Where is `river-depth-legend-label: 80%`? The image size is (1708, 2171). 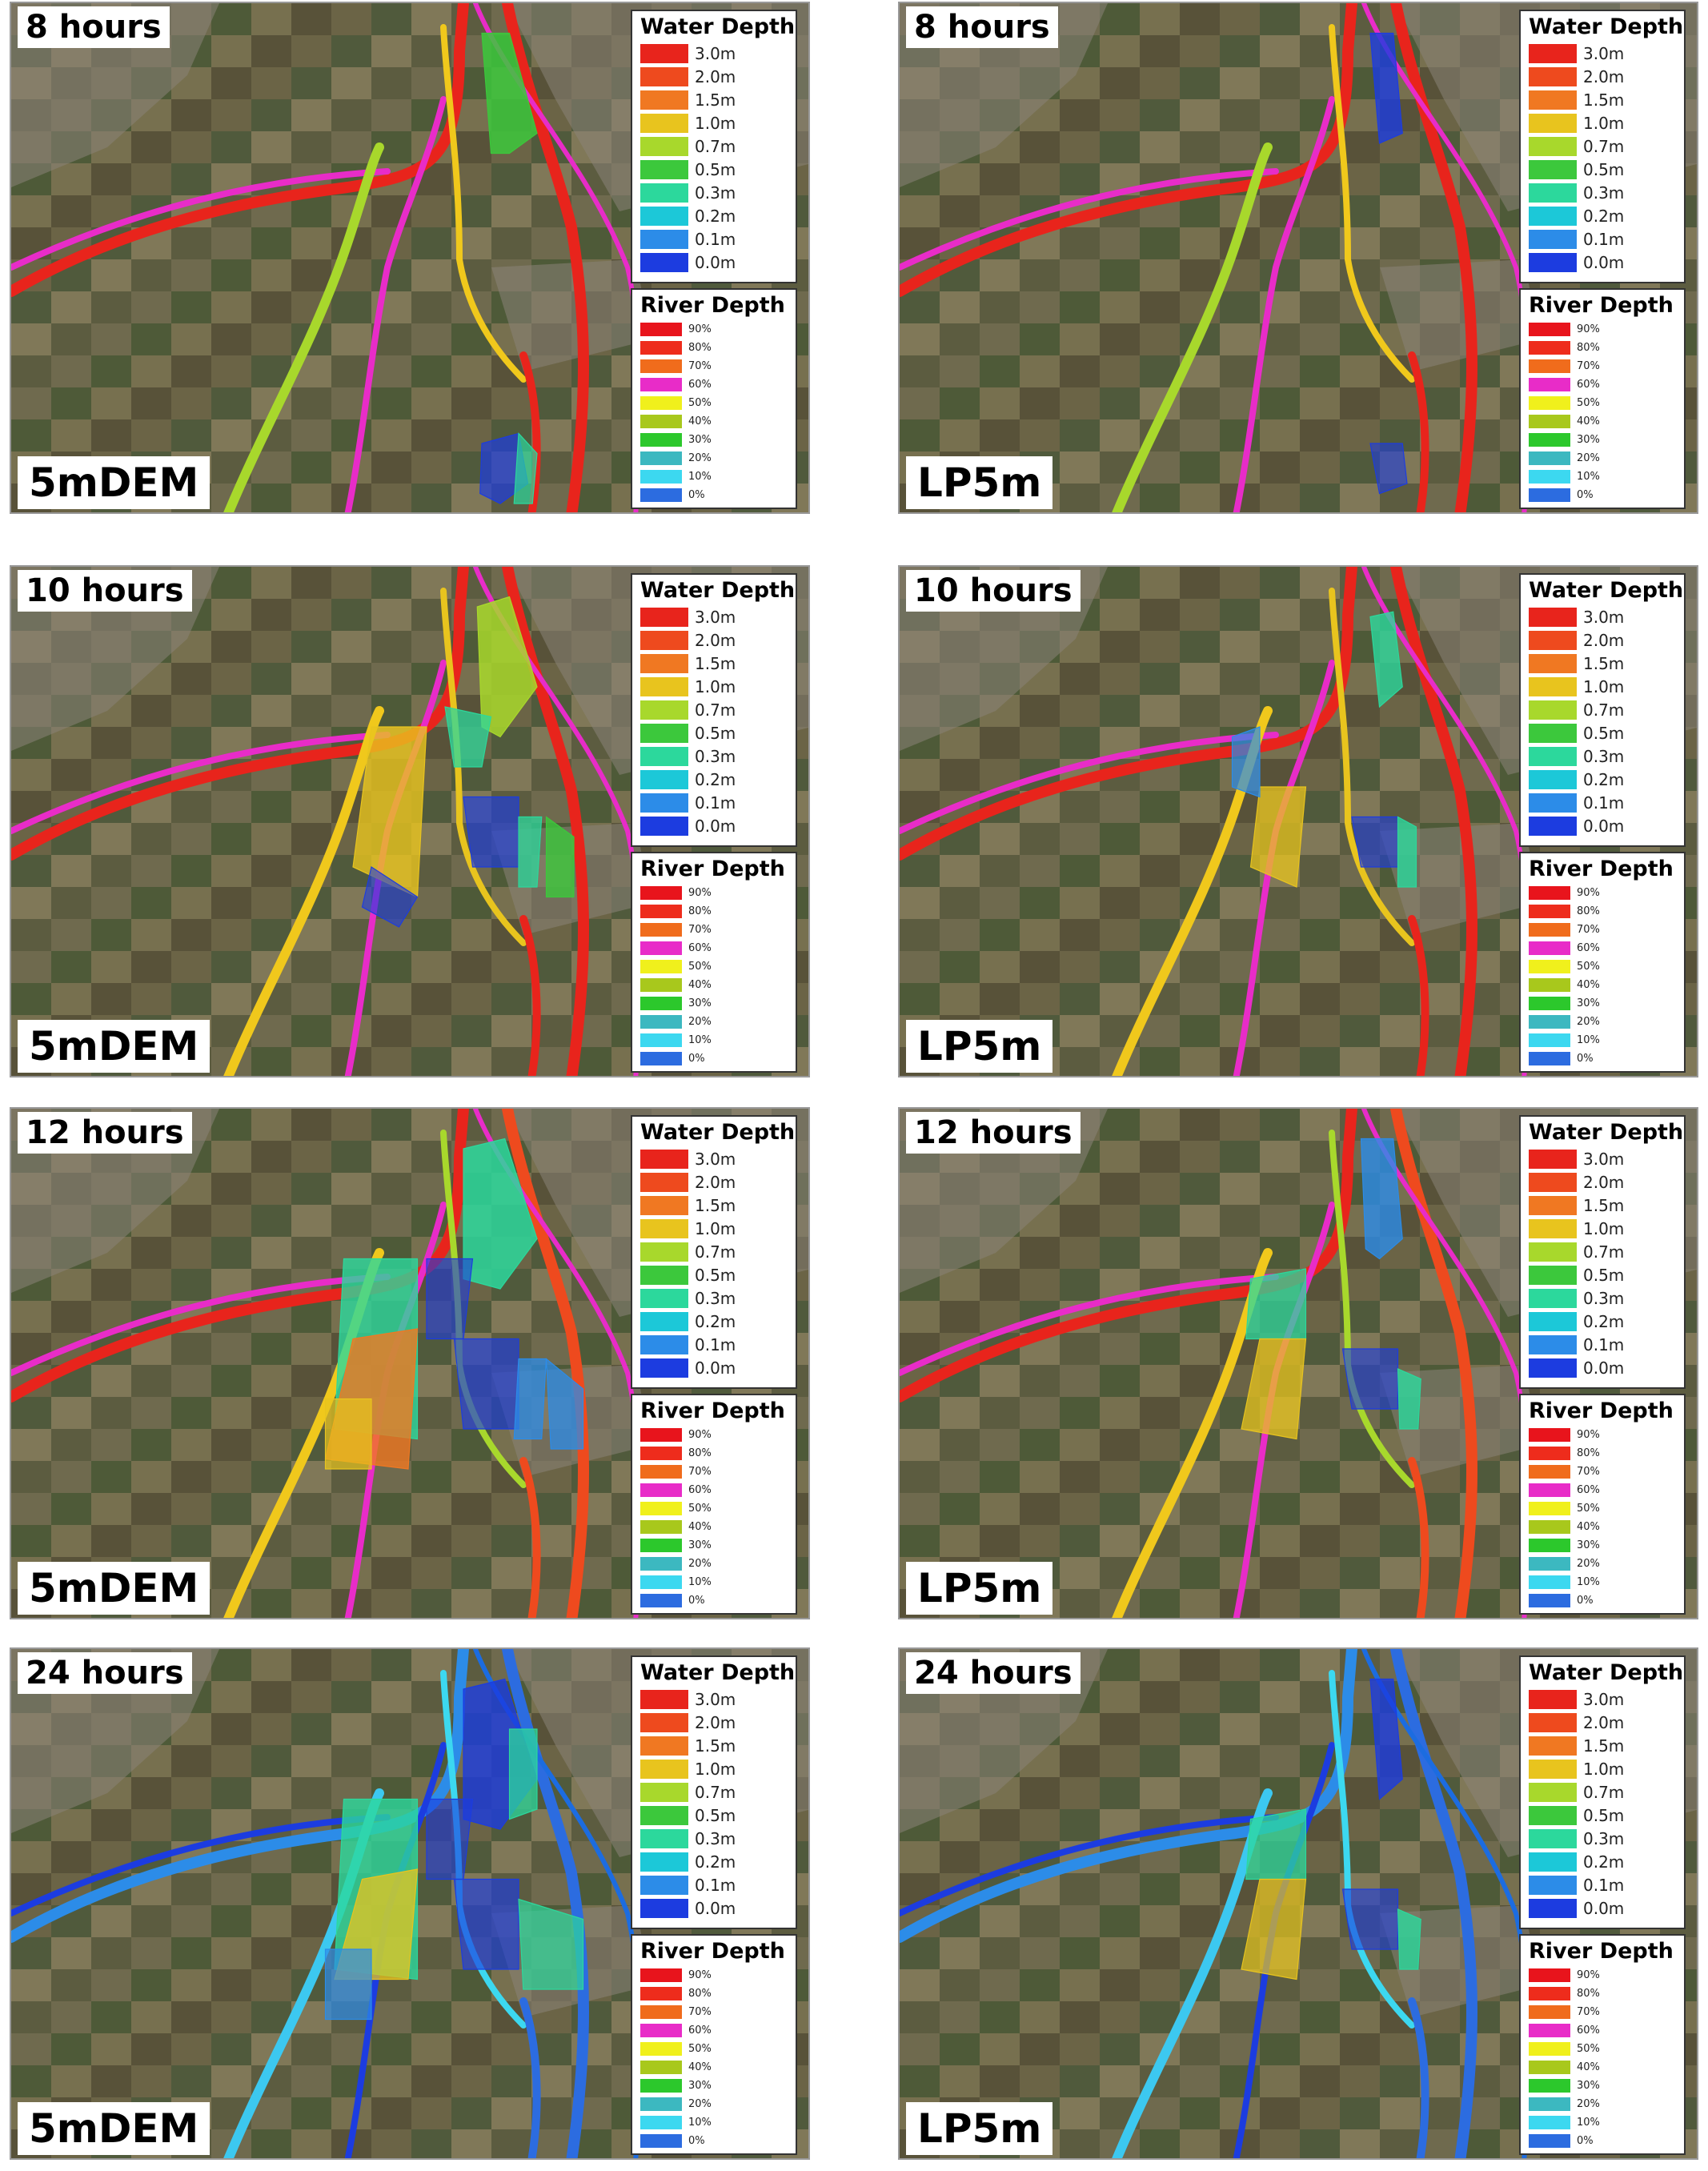
river-depth-legend-label: 80% is located at coordinates (1588, 1994).